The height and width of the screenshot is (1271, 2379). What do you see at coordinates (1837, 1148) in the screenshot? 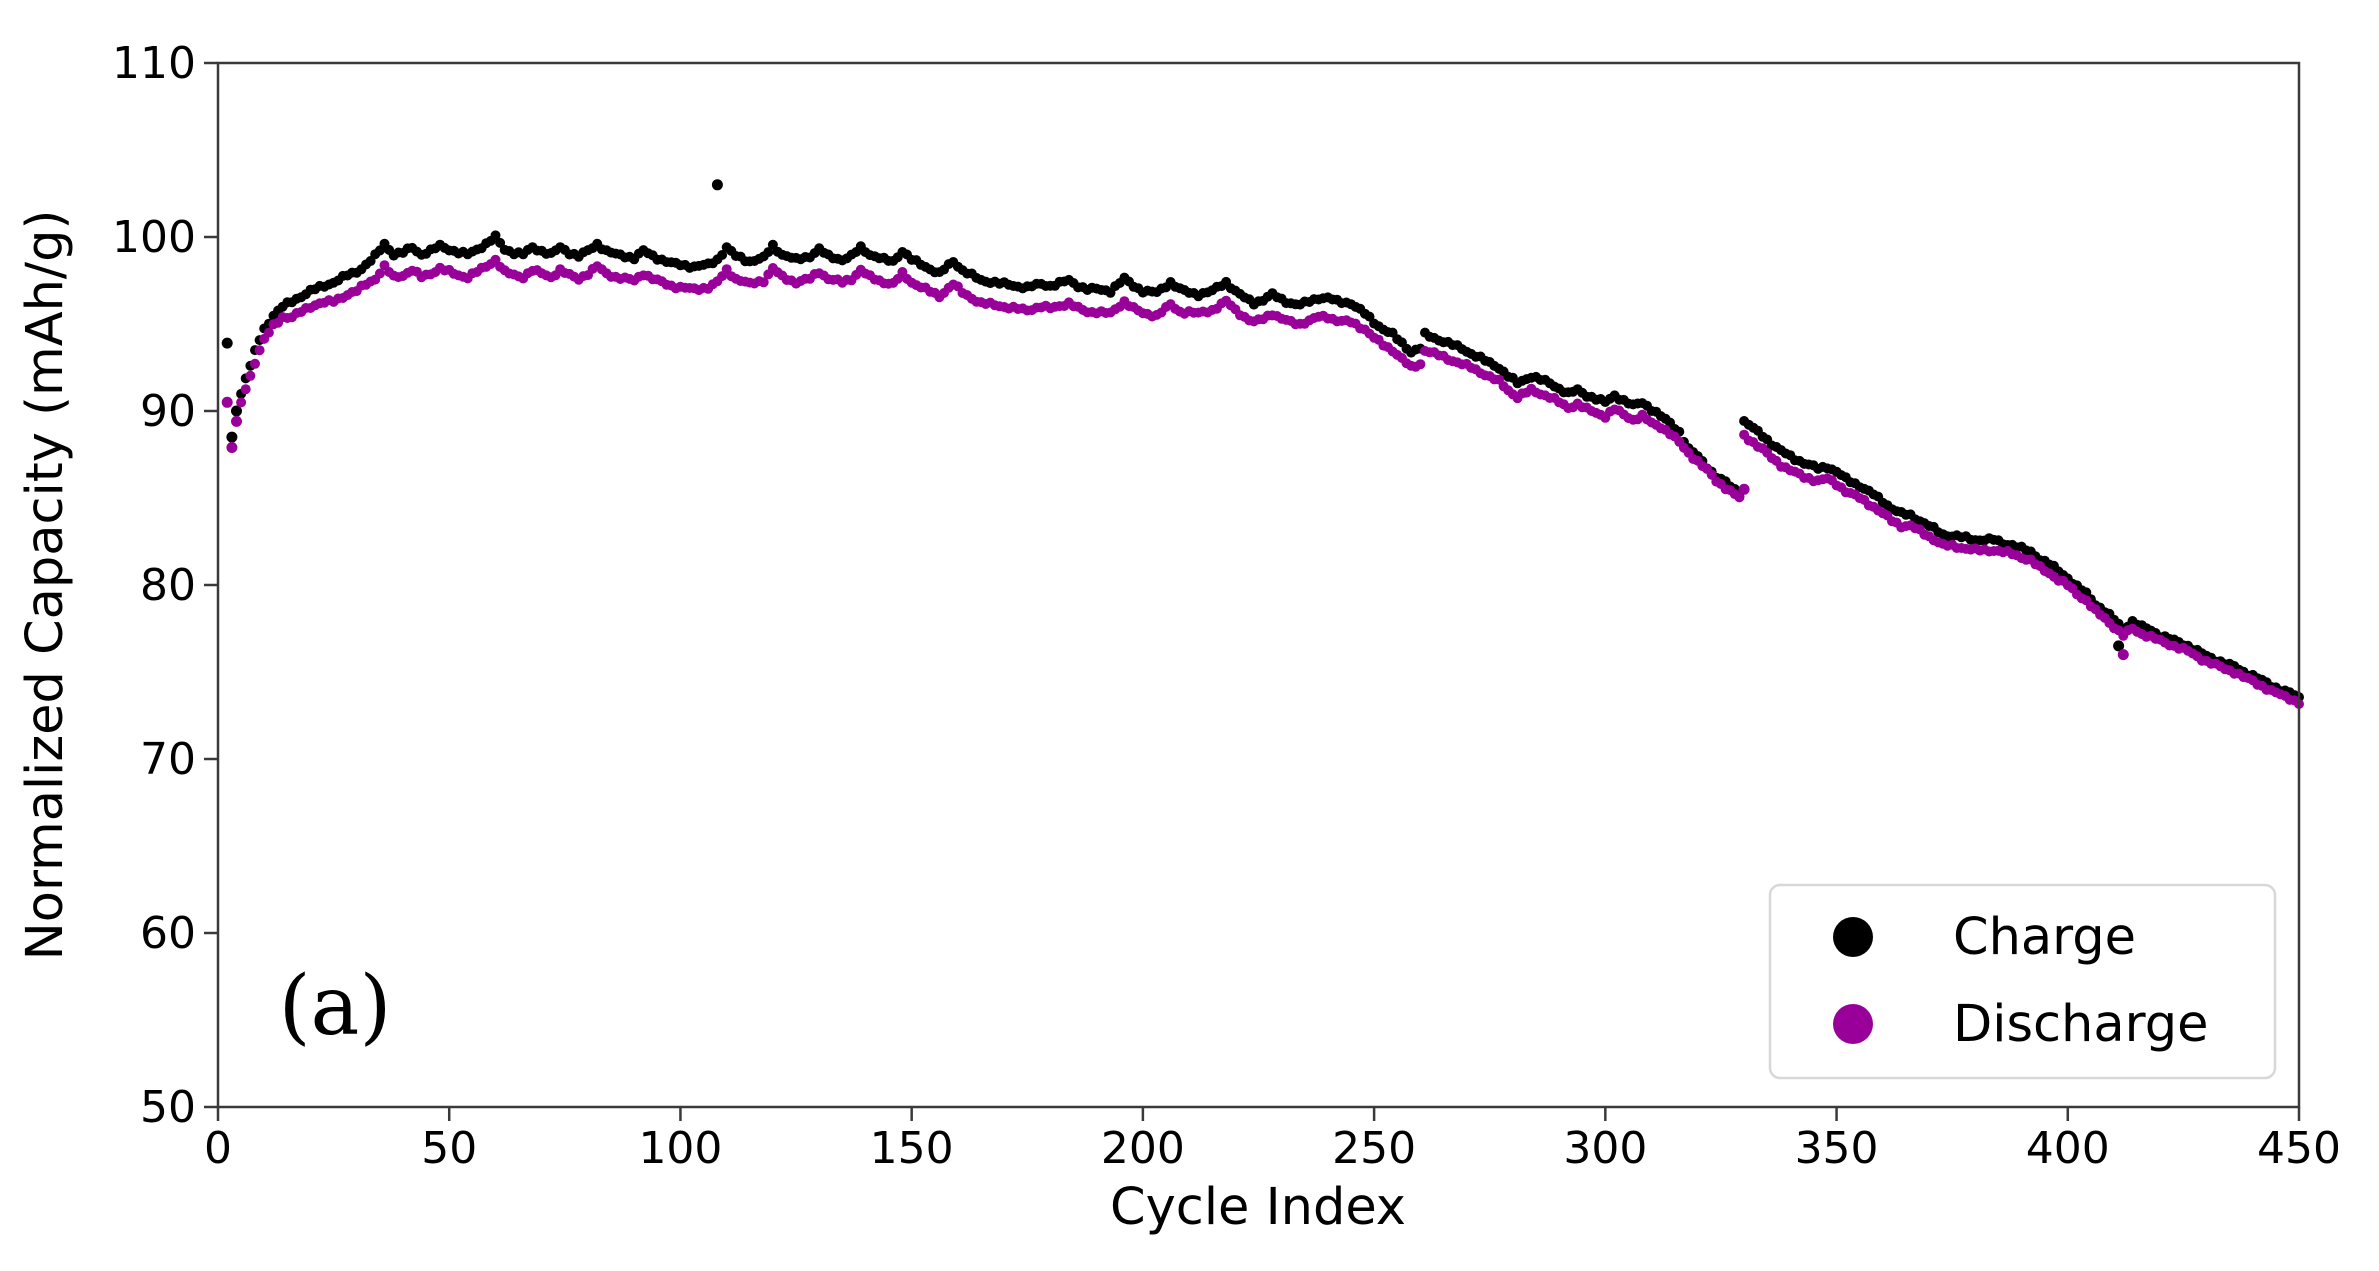
I see `x-tick-label: 350` at bounding box center [1837, 1148].